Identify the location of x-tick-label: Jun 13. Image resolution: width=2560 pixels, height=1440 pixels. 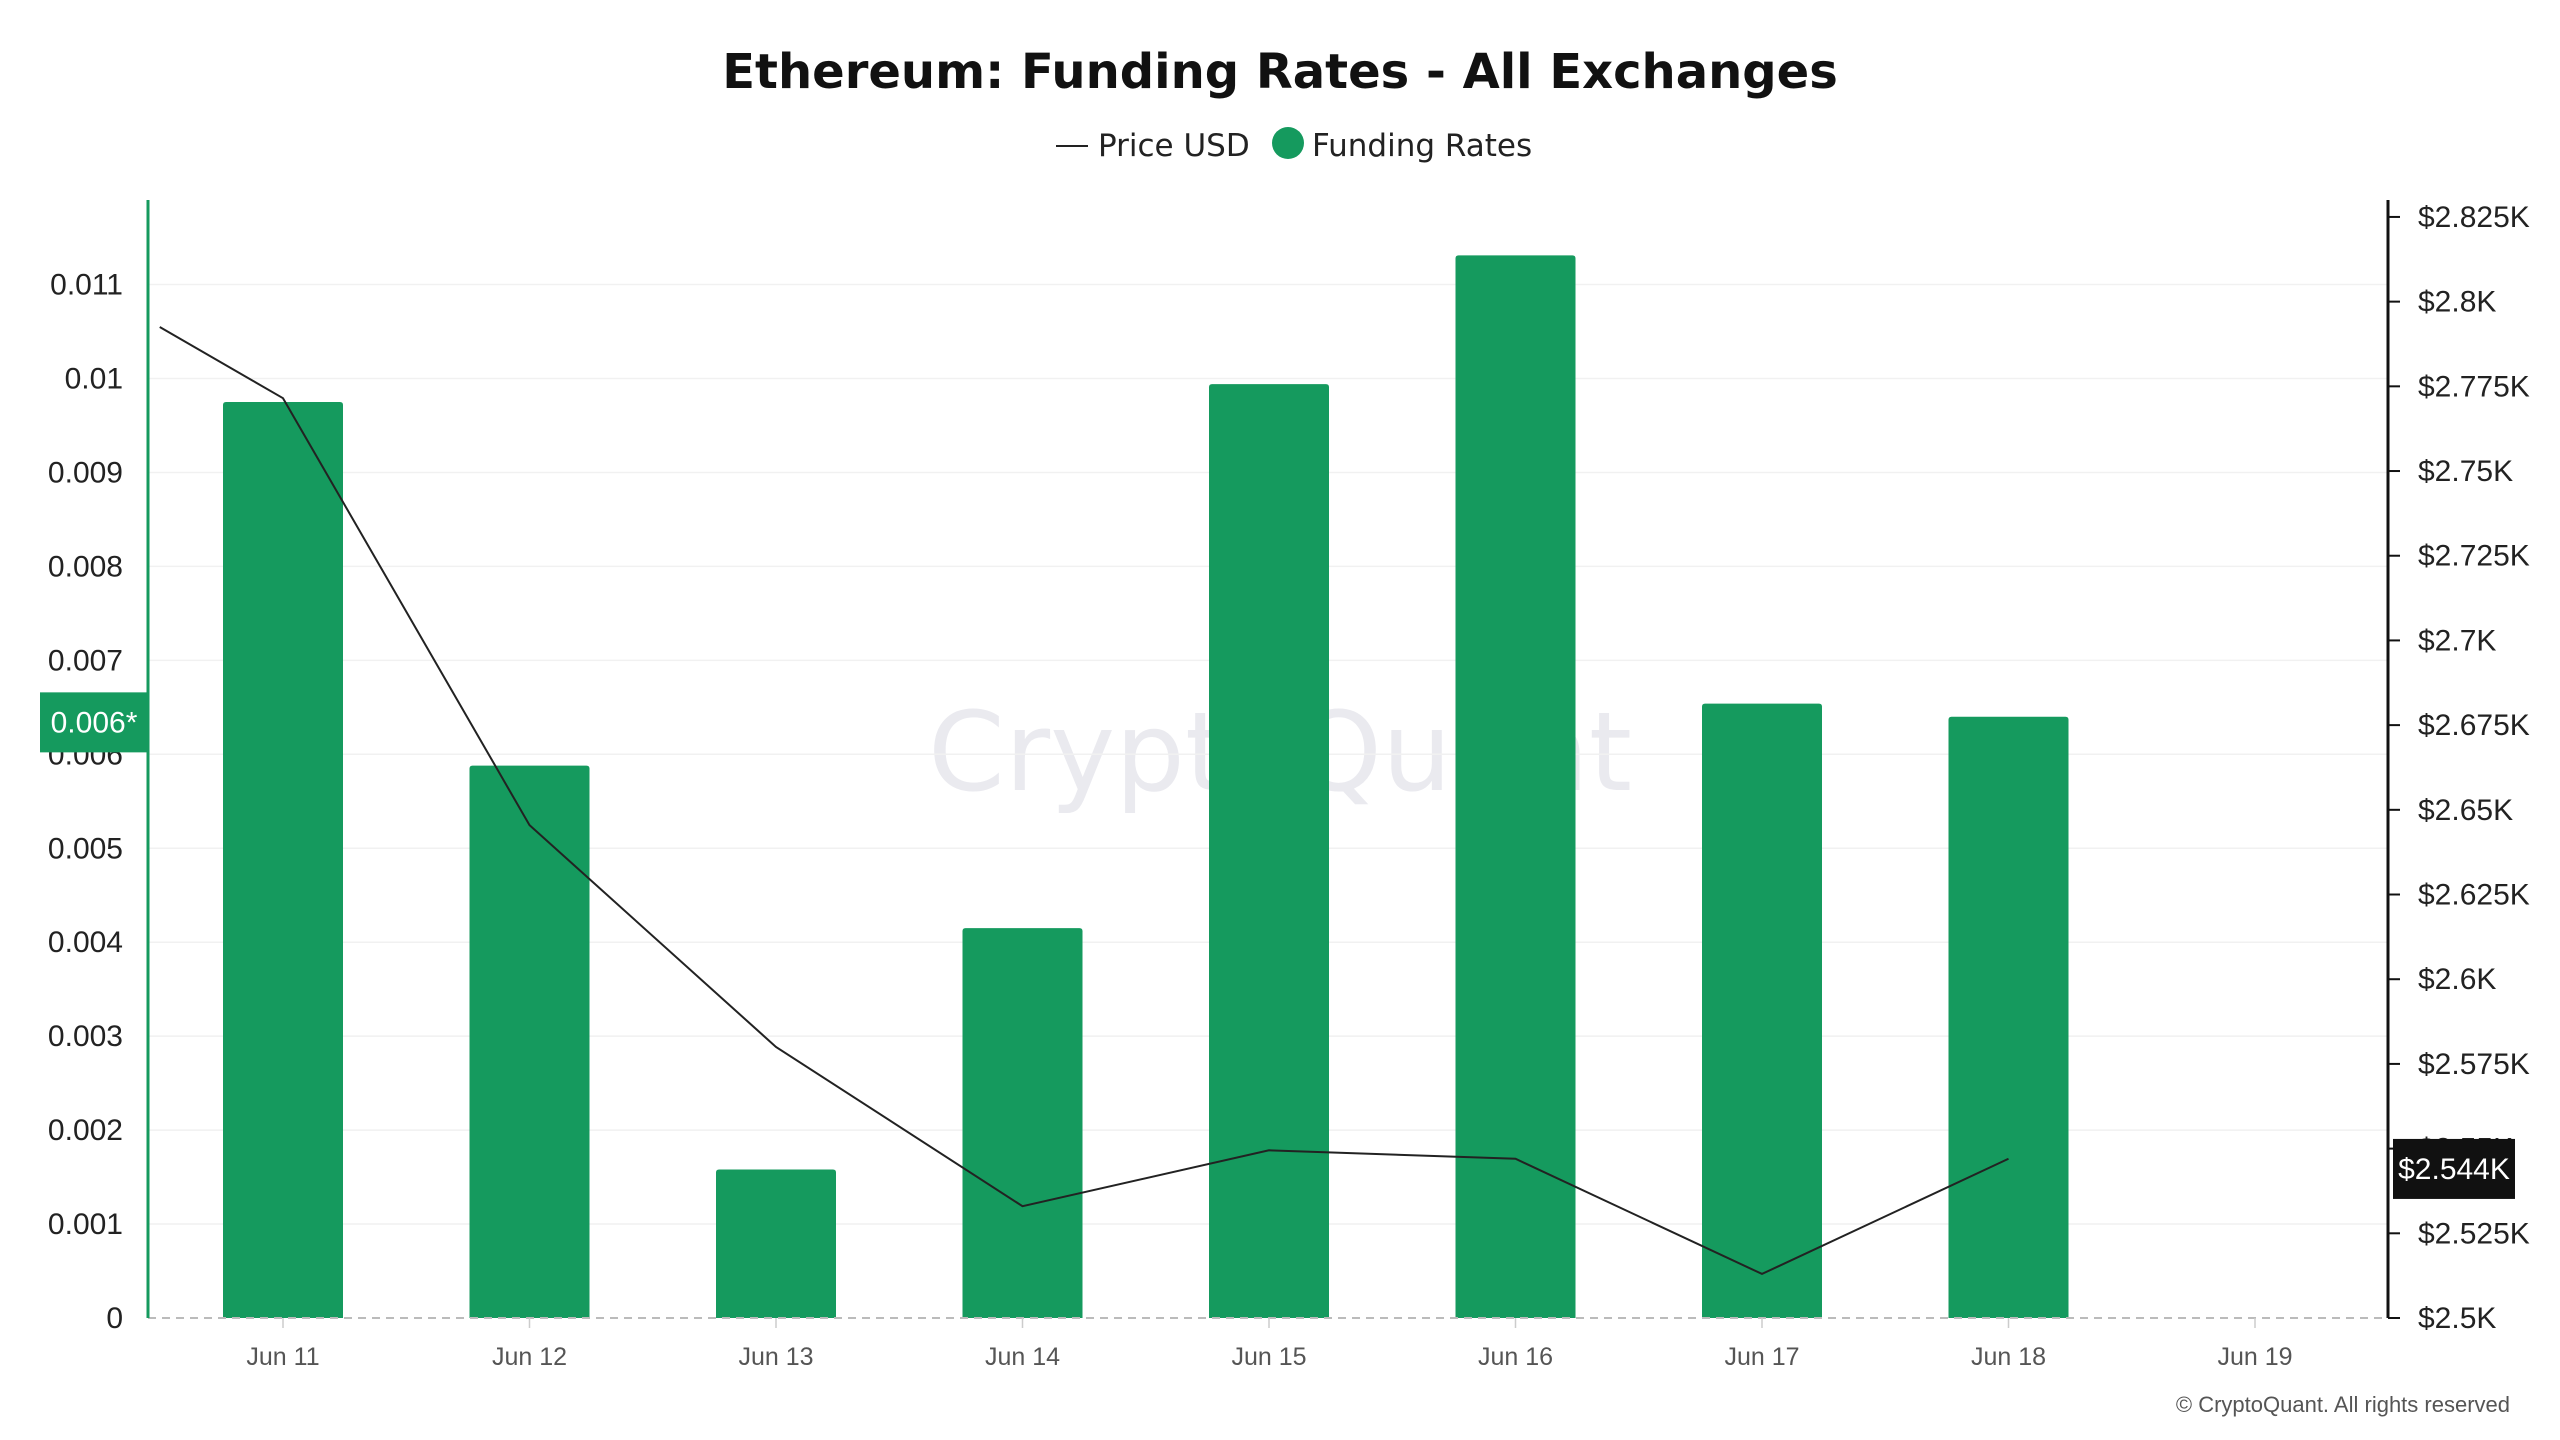
(775, 1357).